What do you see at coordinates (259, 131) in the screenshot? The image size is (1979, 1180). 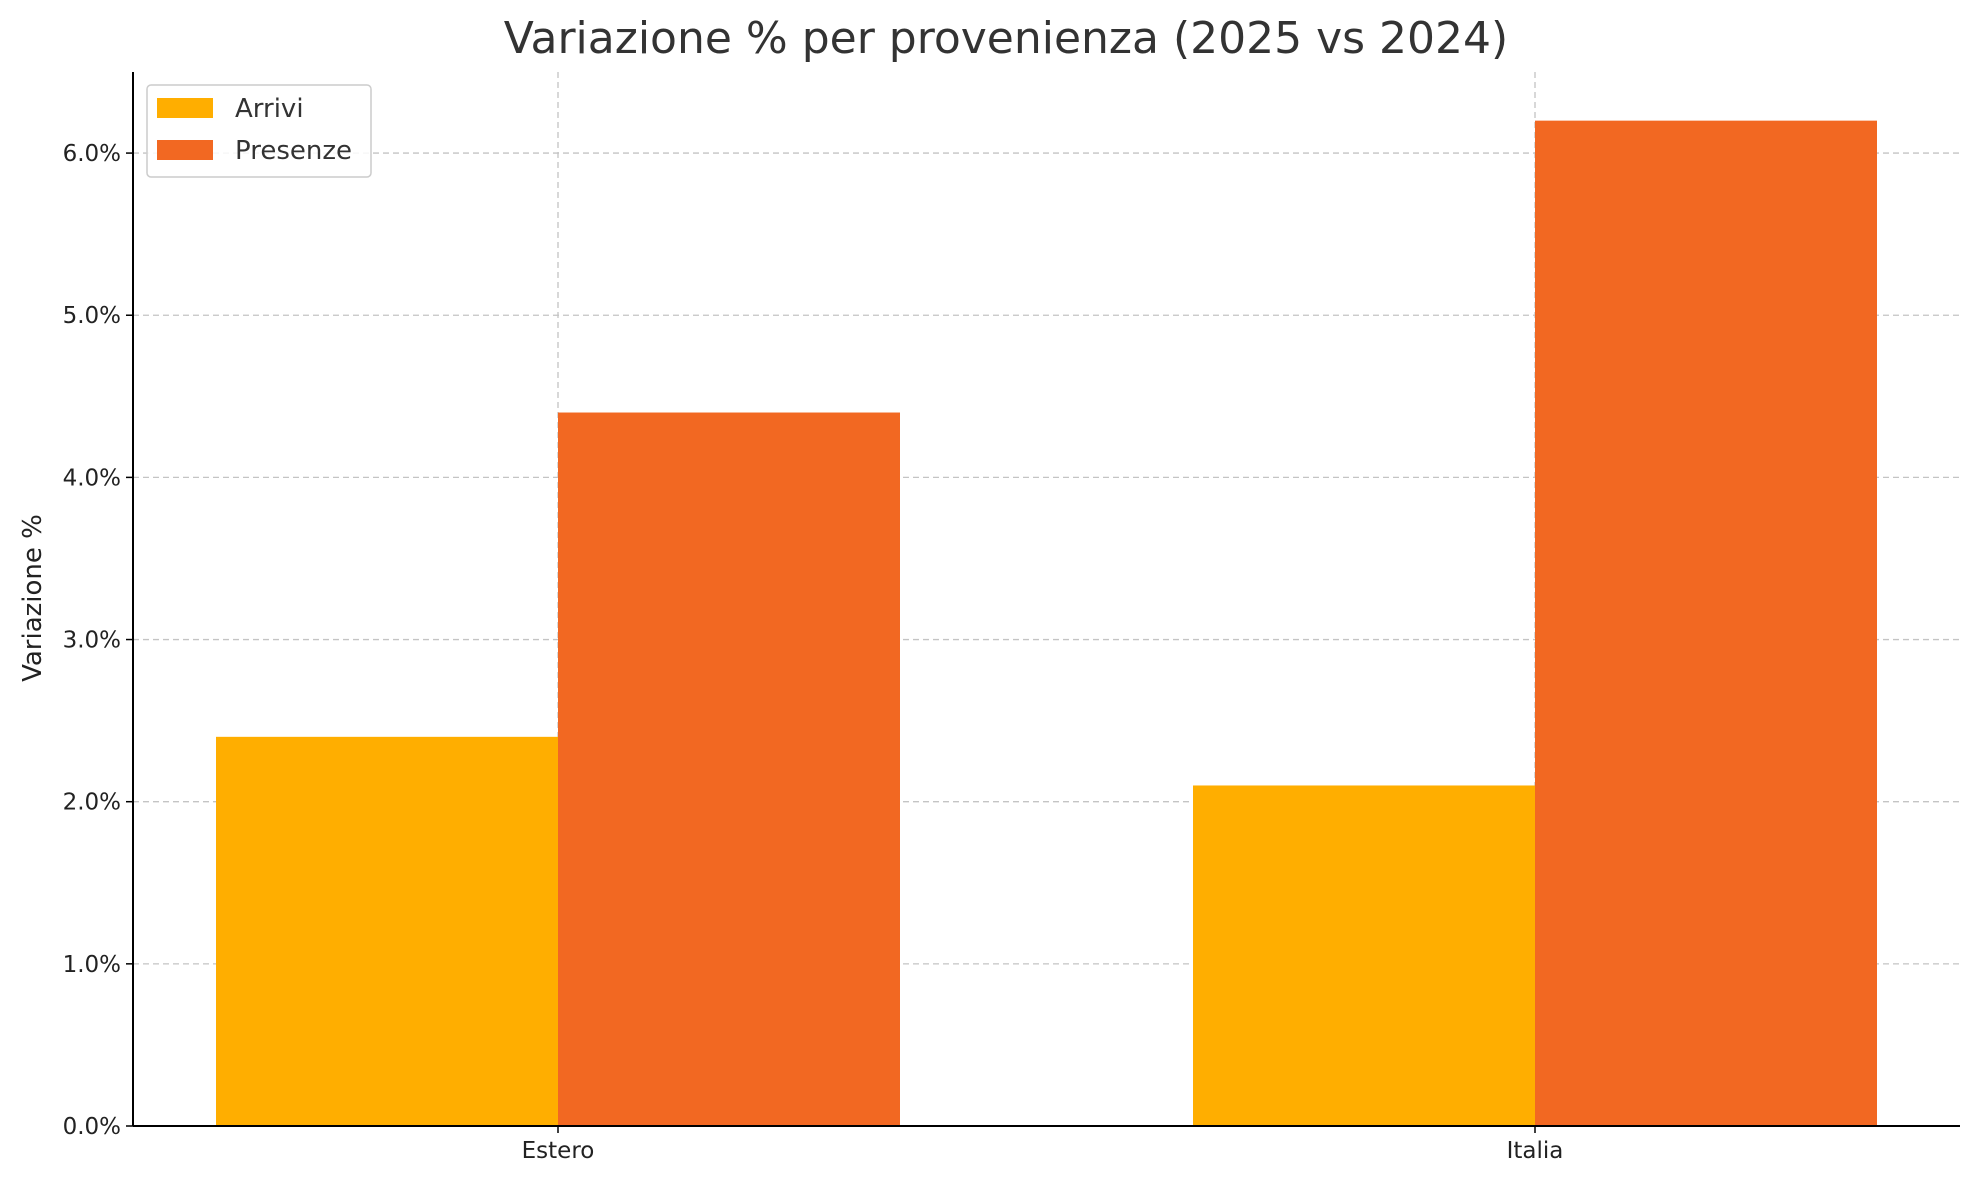 I see `legend: Arrivi Presenze` at bounding box center [259, 131].